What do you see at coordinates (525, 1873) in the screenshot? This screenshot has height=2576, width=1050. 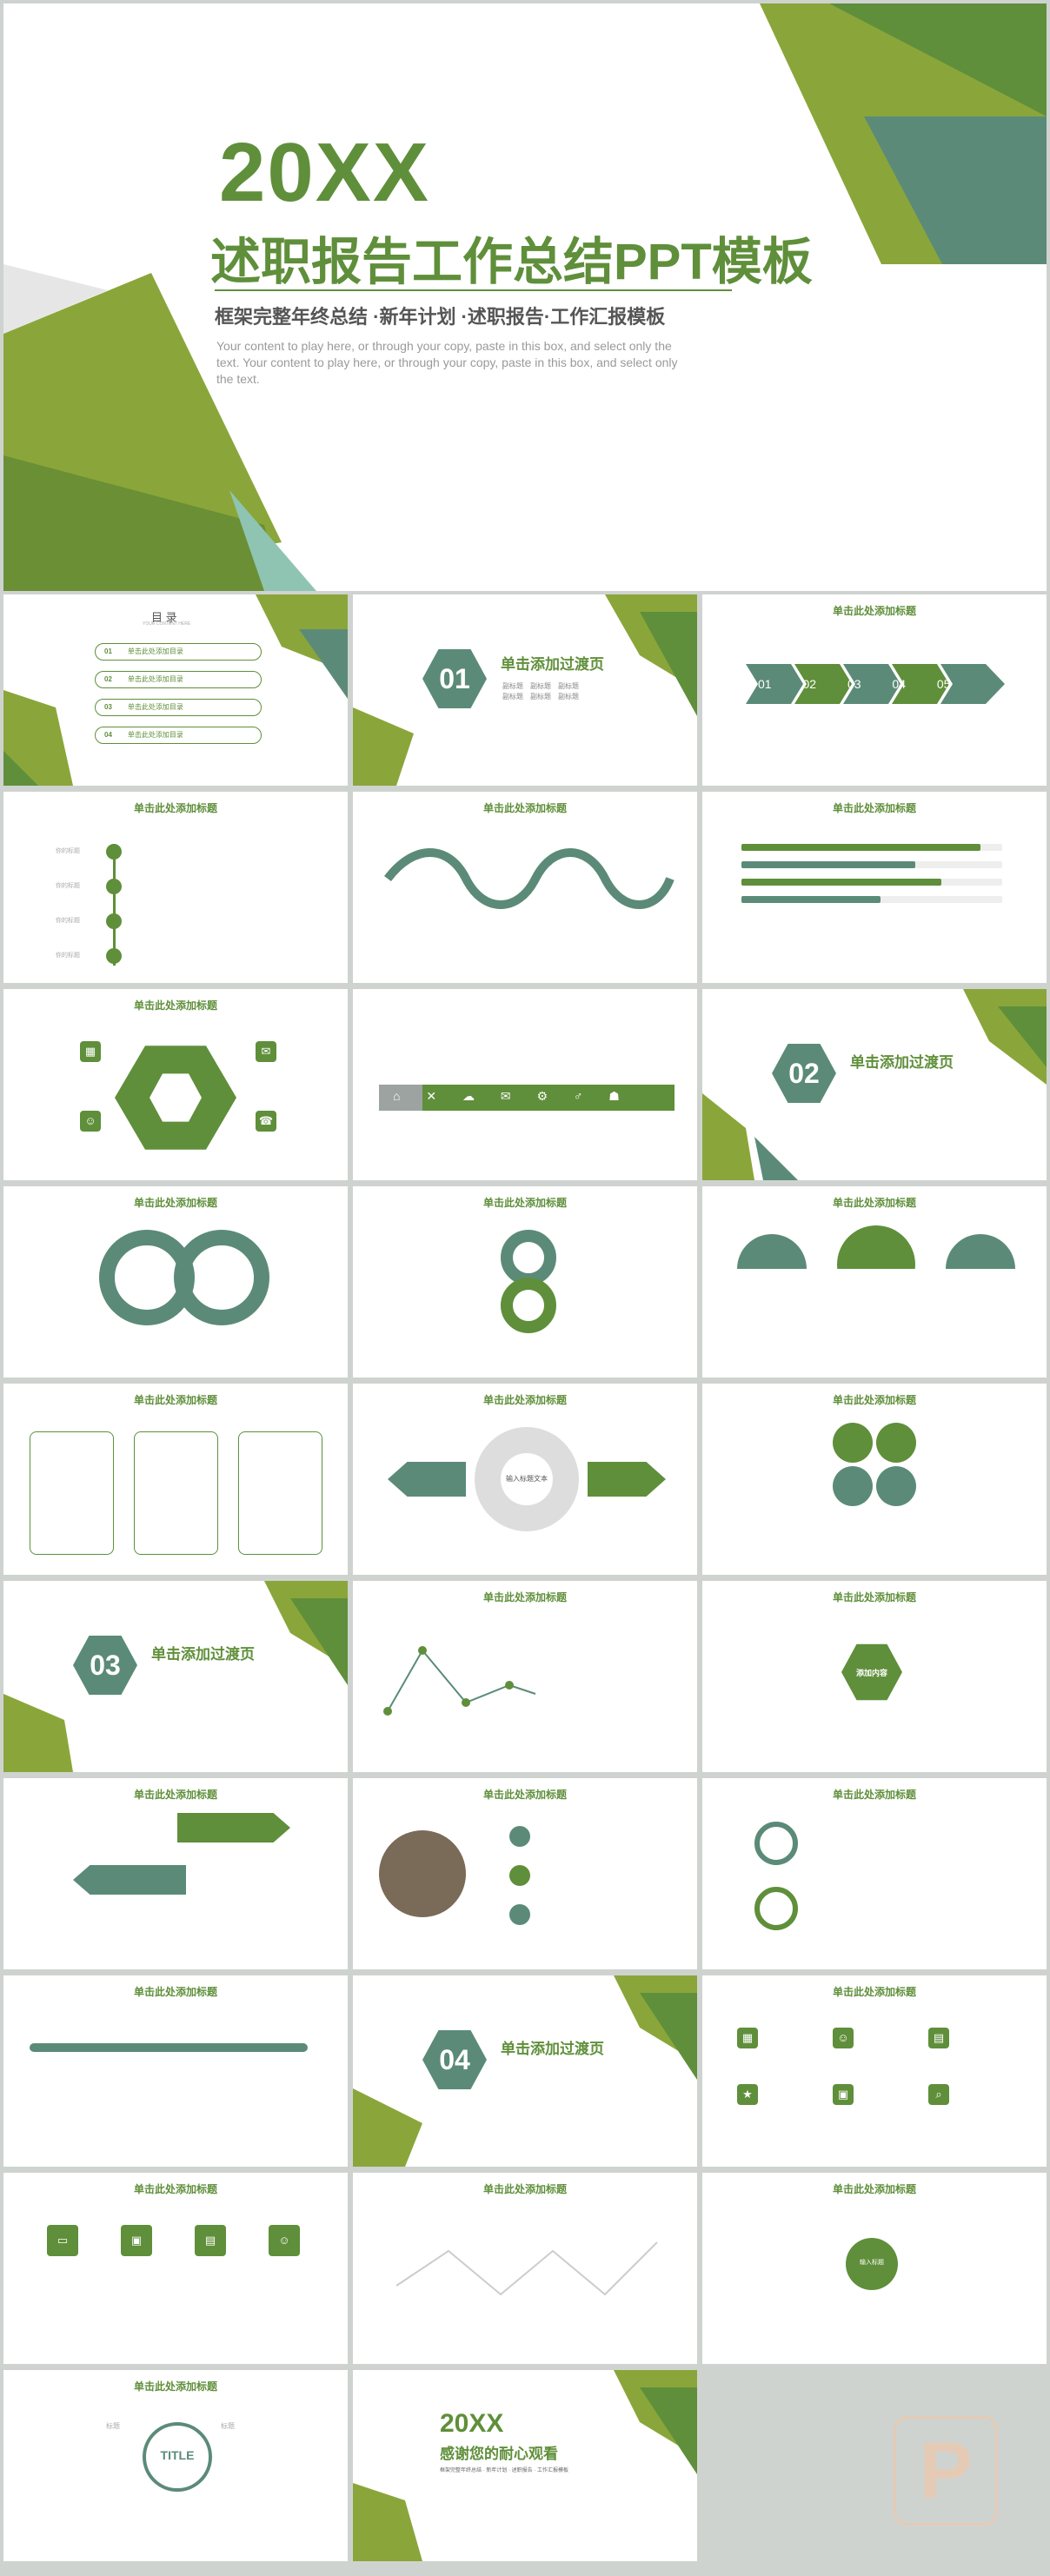 I see `slide-photo-list: 单击此处添加标题` at bounding box center [525, 1873].